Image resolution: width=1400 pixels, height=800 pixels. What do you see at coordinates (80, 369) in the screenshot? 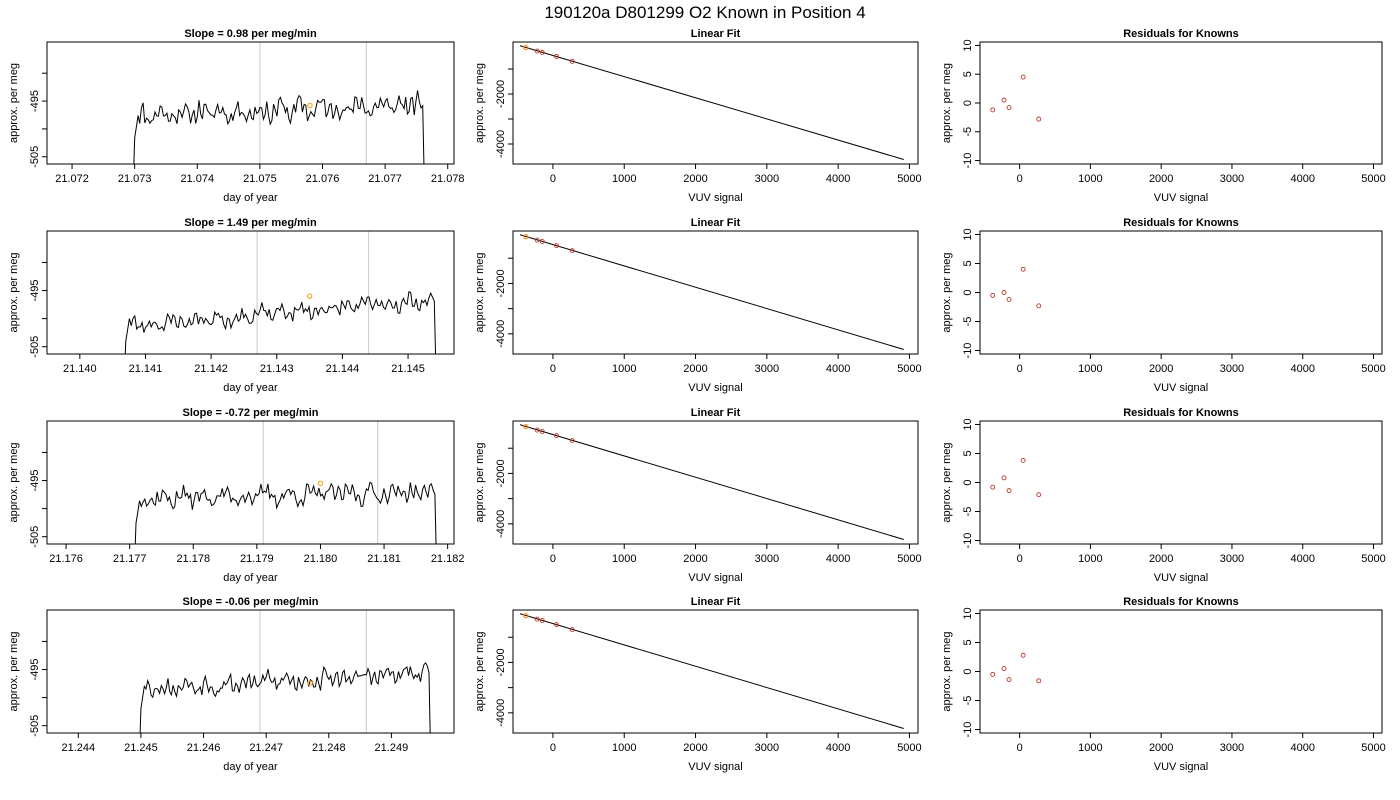
I see `x-tick-label: 21.140` at bounding box center [80, 369].